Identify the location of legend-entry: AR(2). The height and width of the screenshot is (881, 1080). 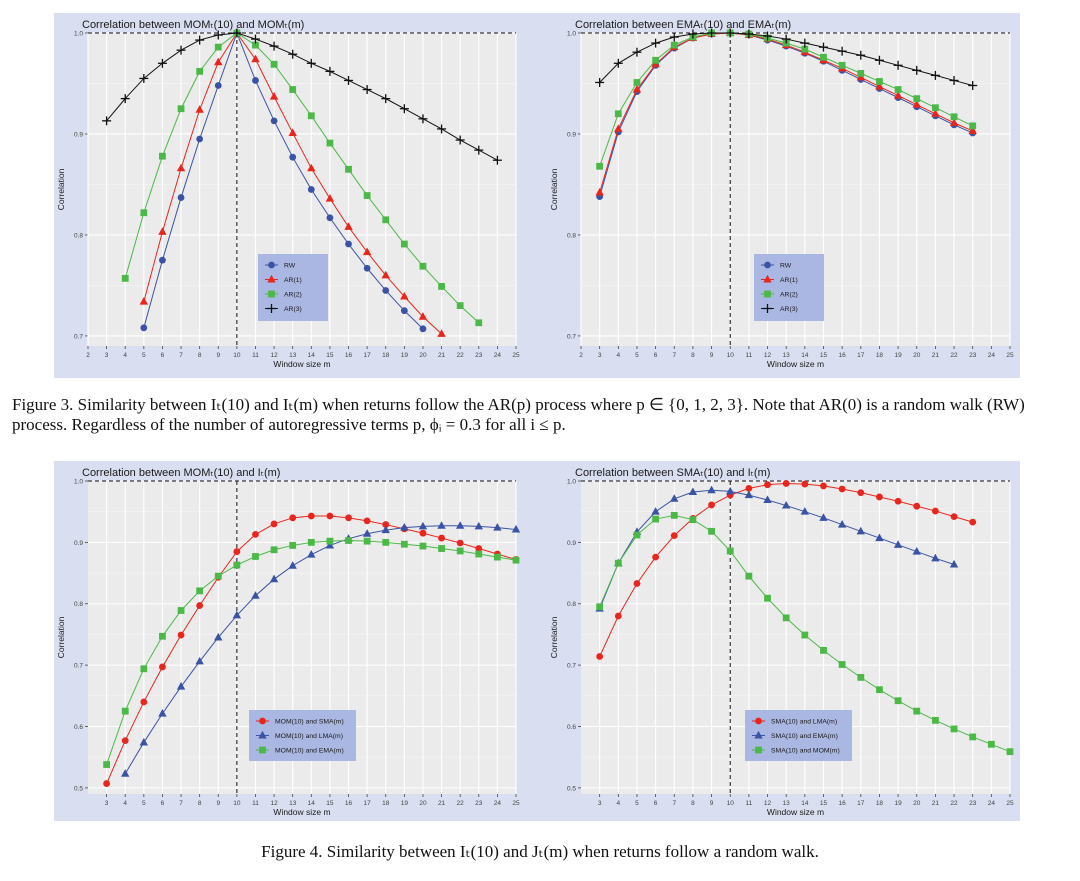
(293, 295).